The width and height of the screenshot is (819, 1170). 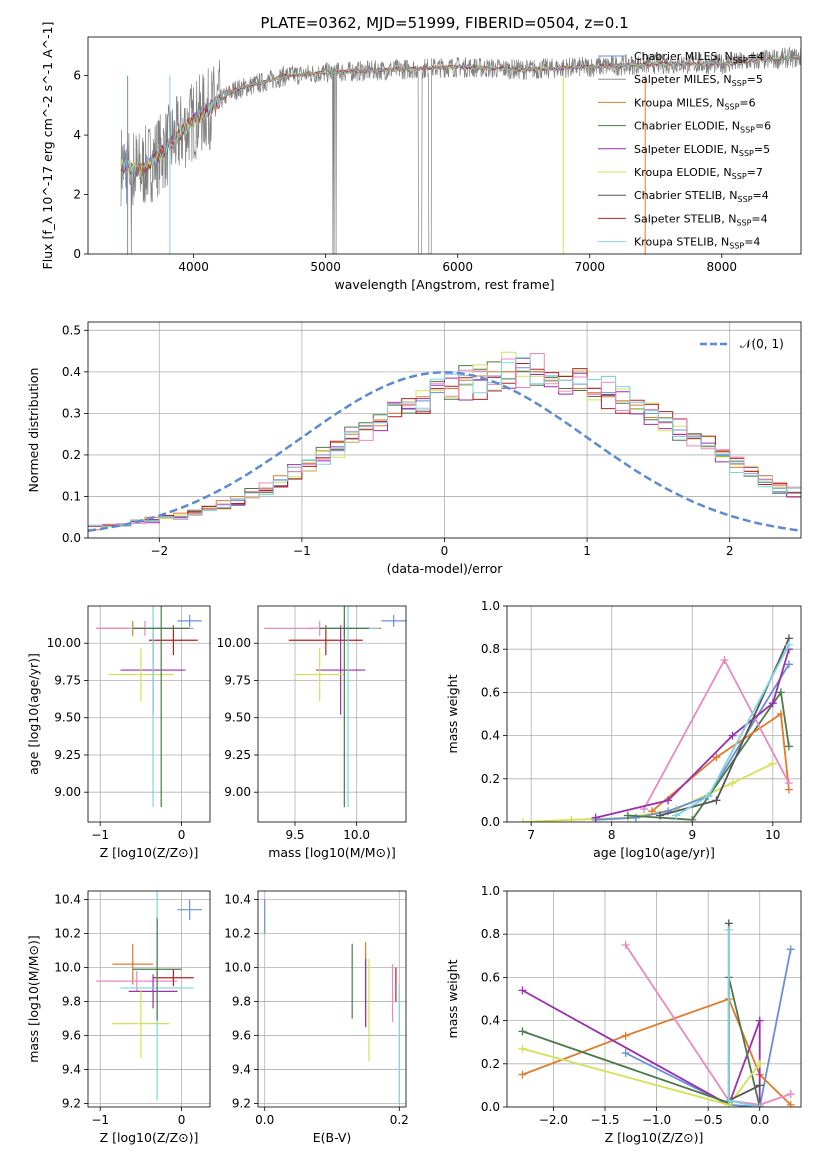 What do you see at coordinates (452, 713) in the screenshot?
I see `y-axis-label: mass weight` at bounding box center [452, 713].